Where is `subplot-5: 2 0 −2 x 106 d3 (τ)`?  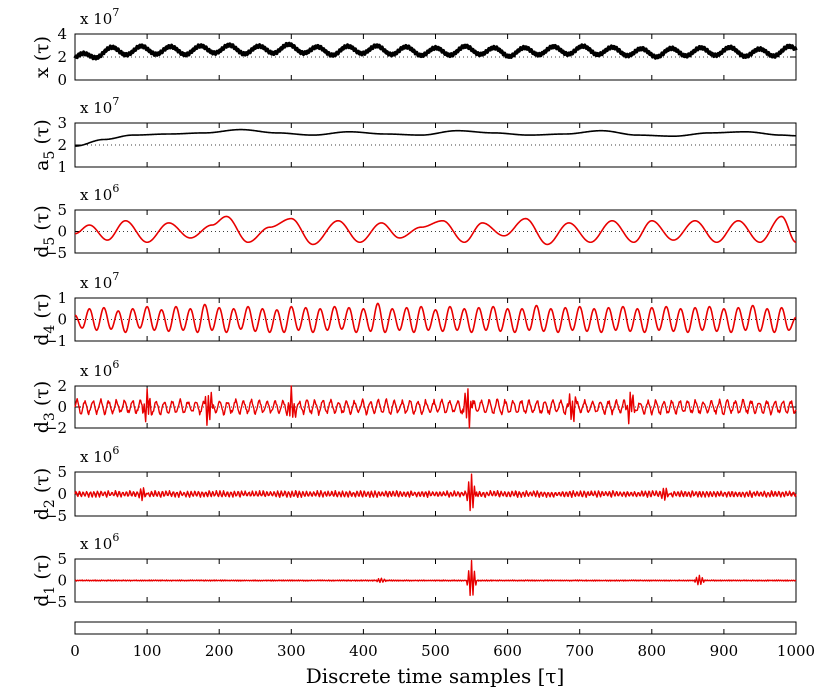
subplot-5: 2 0 −2 x 106 d3 (τ) is located at coordinates (414, 397).